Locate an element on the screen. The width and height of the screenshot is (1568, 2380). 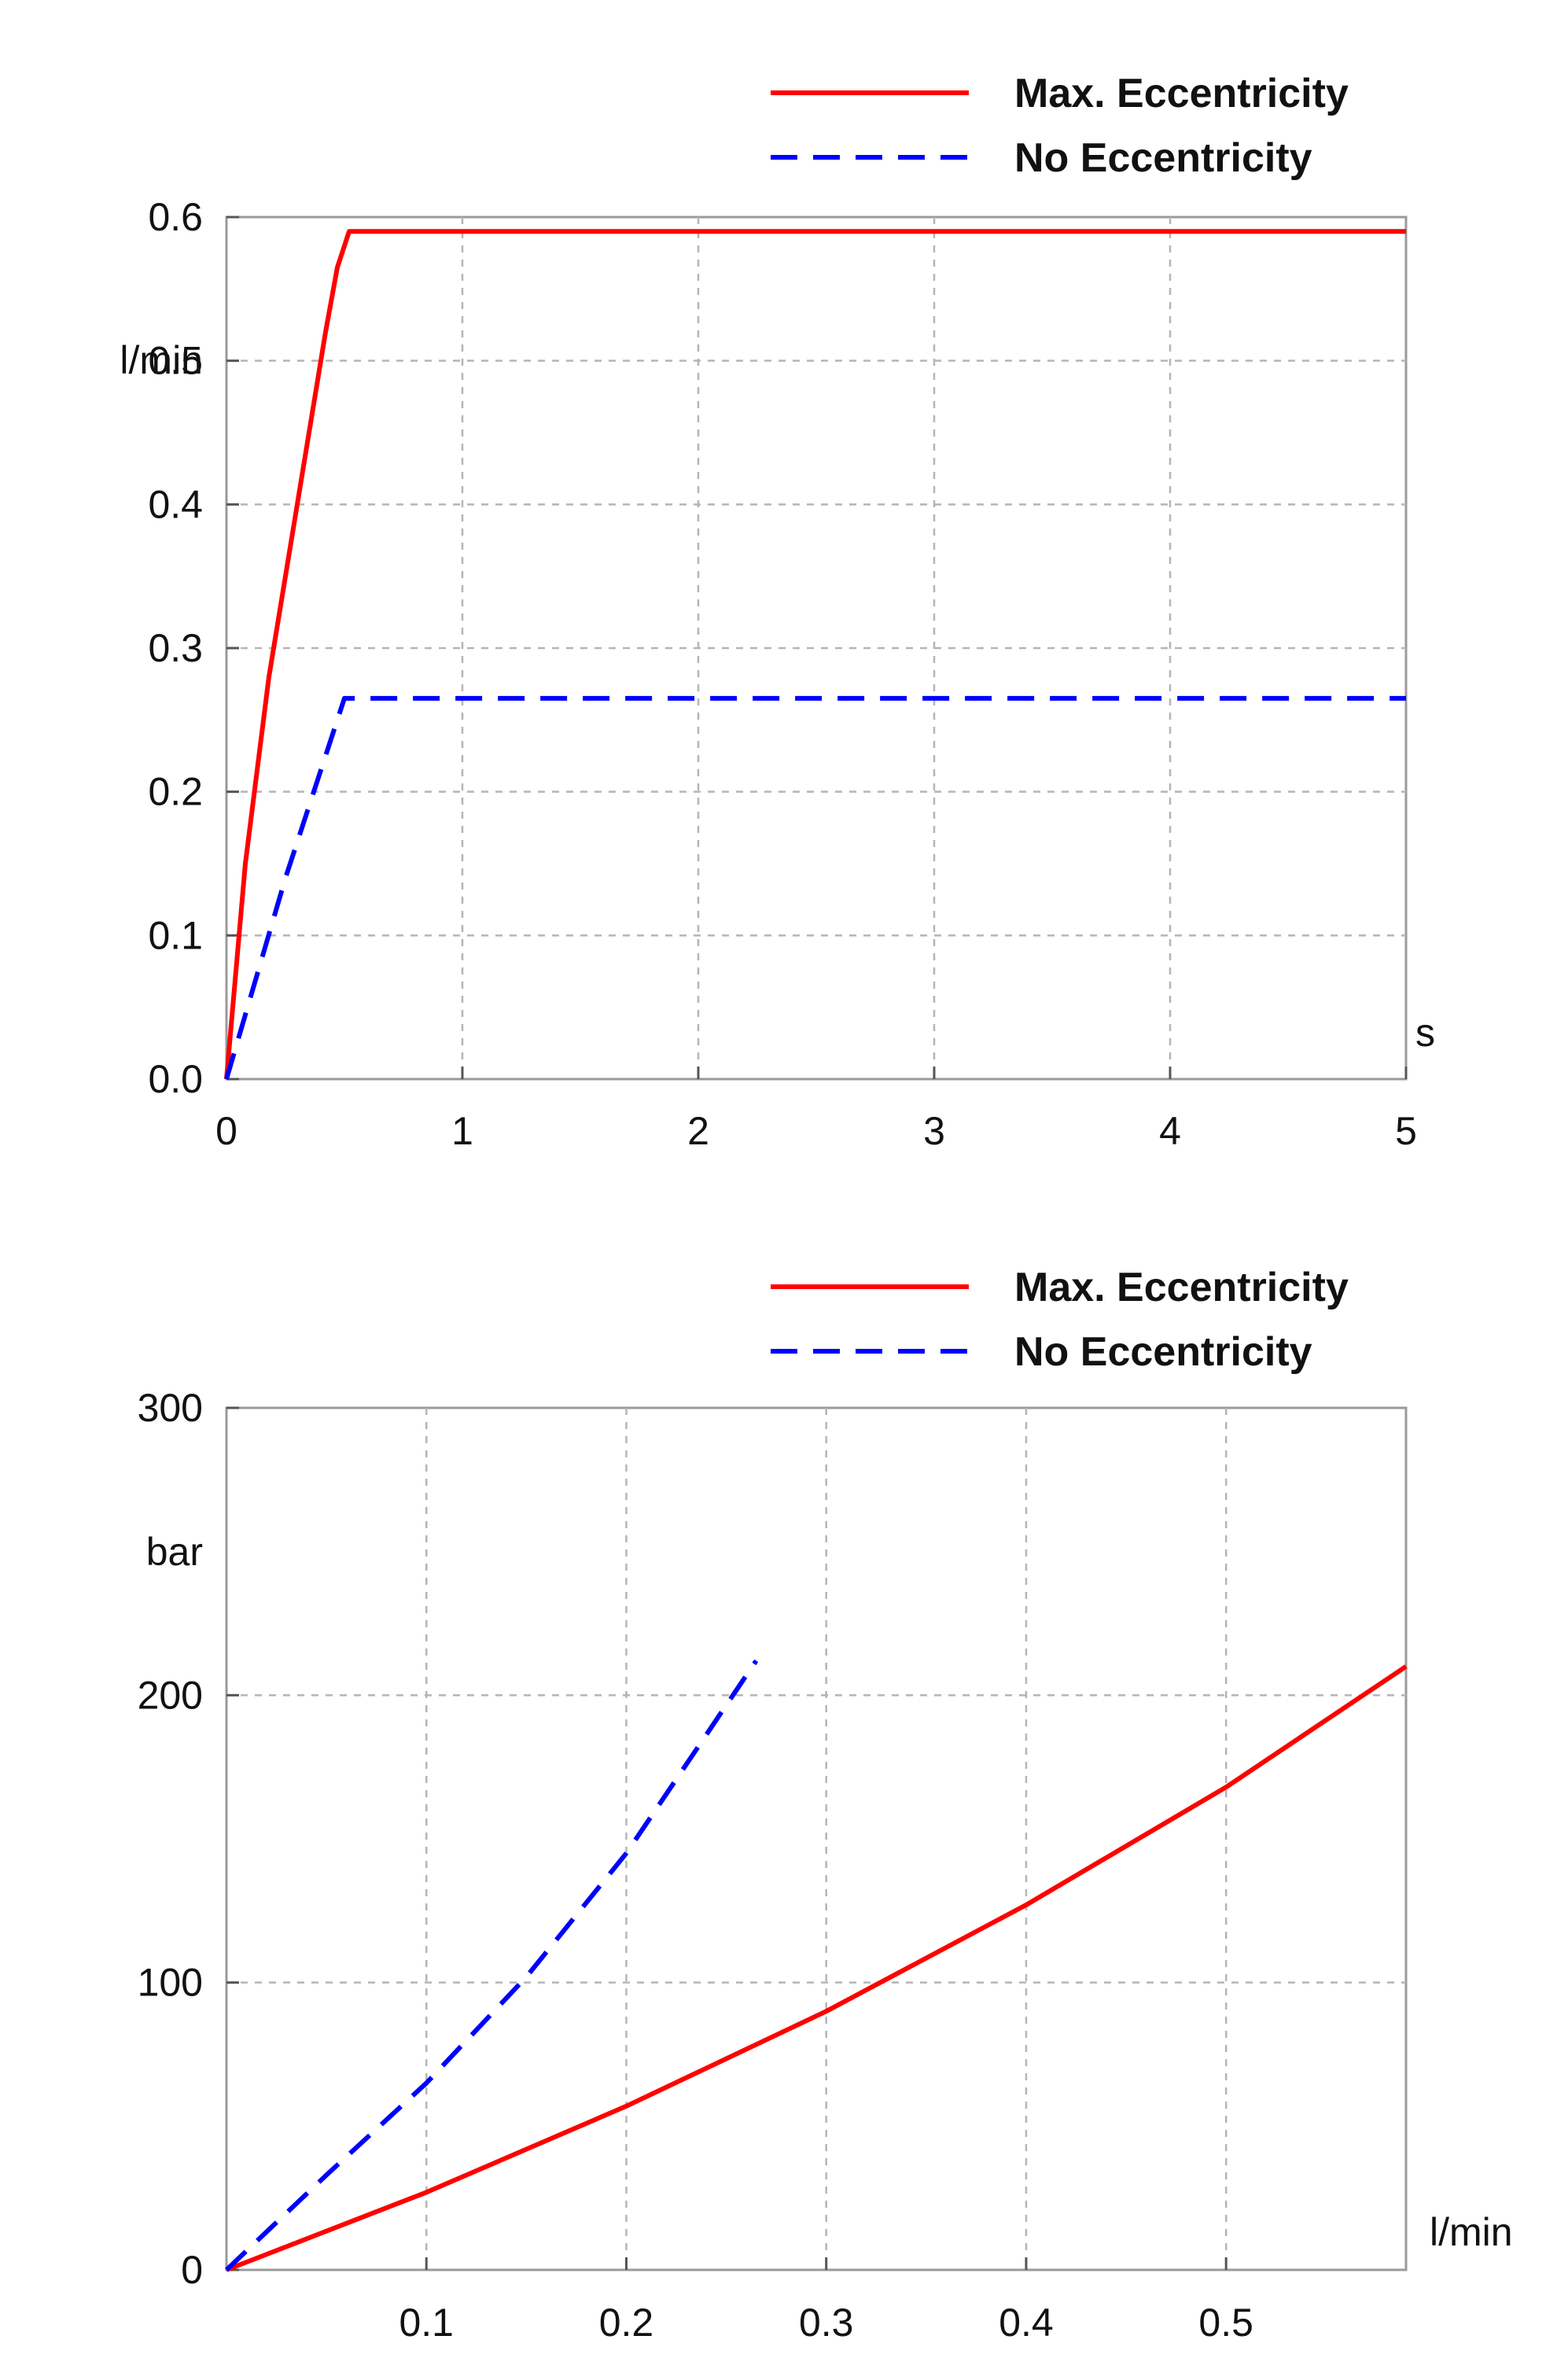
x-tick-label: 0.3 is located at coordinates (826, 2323).